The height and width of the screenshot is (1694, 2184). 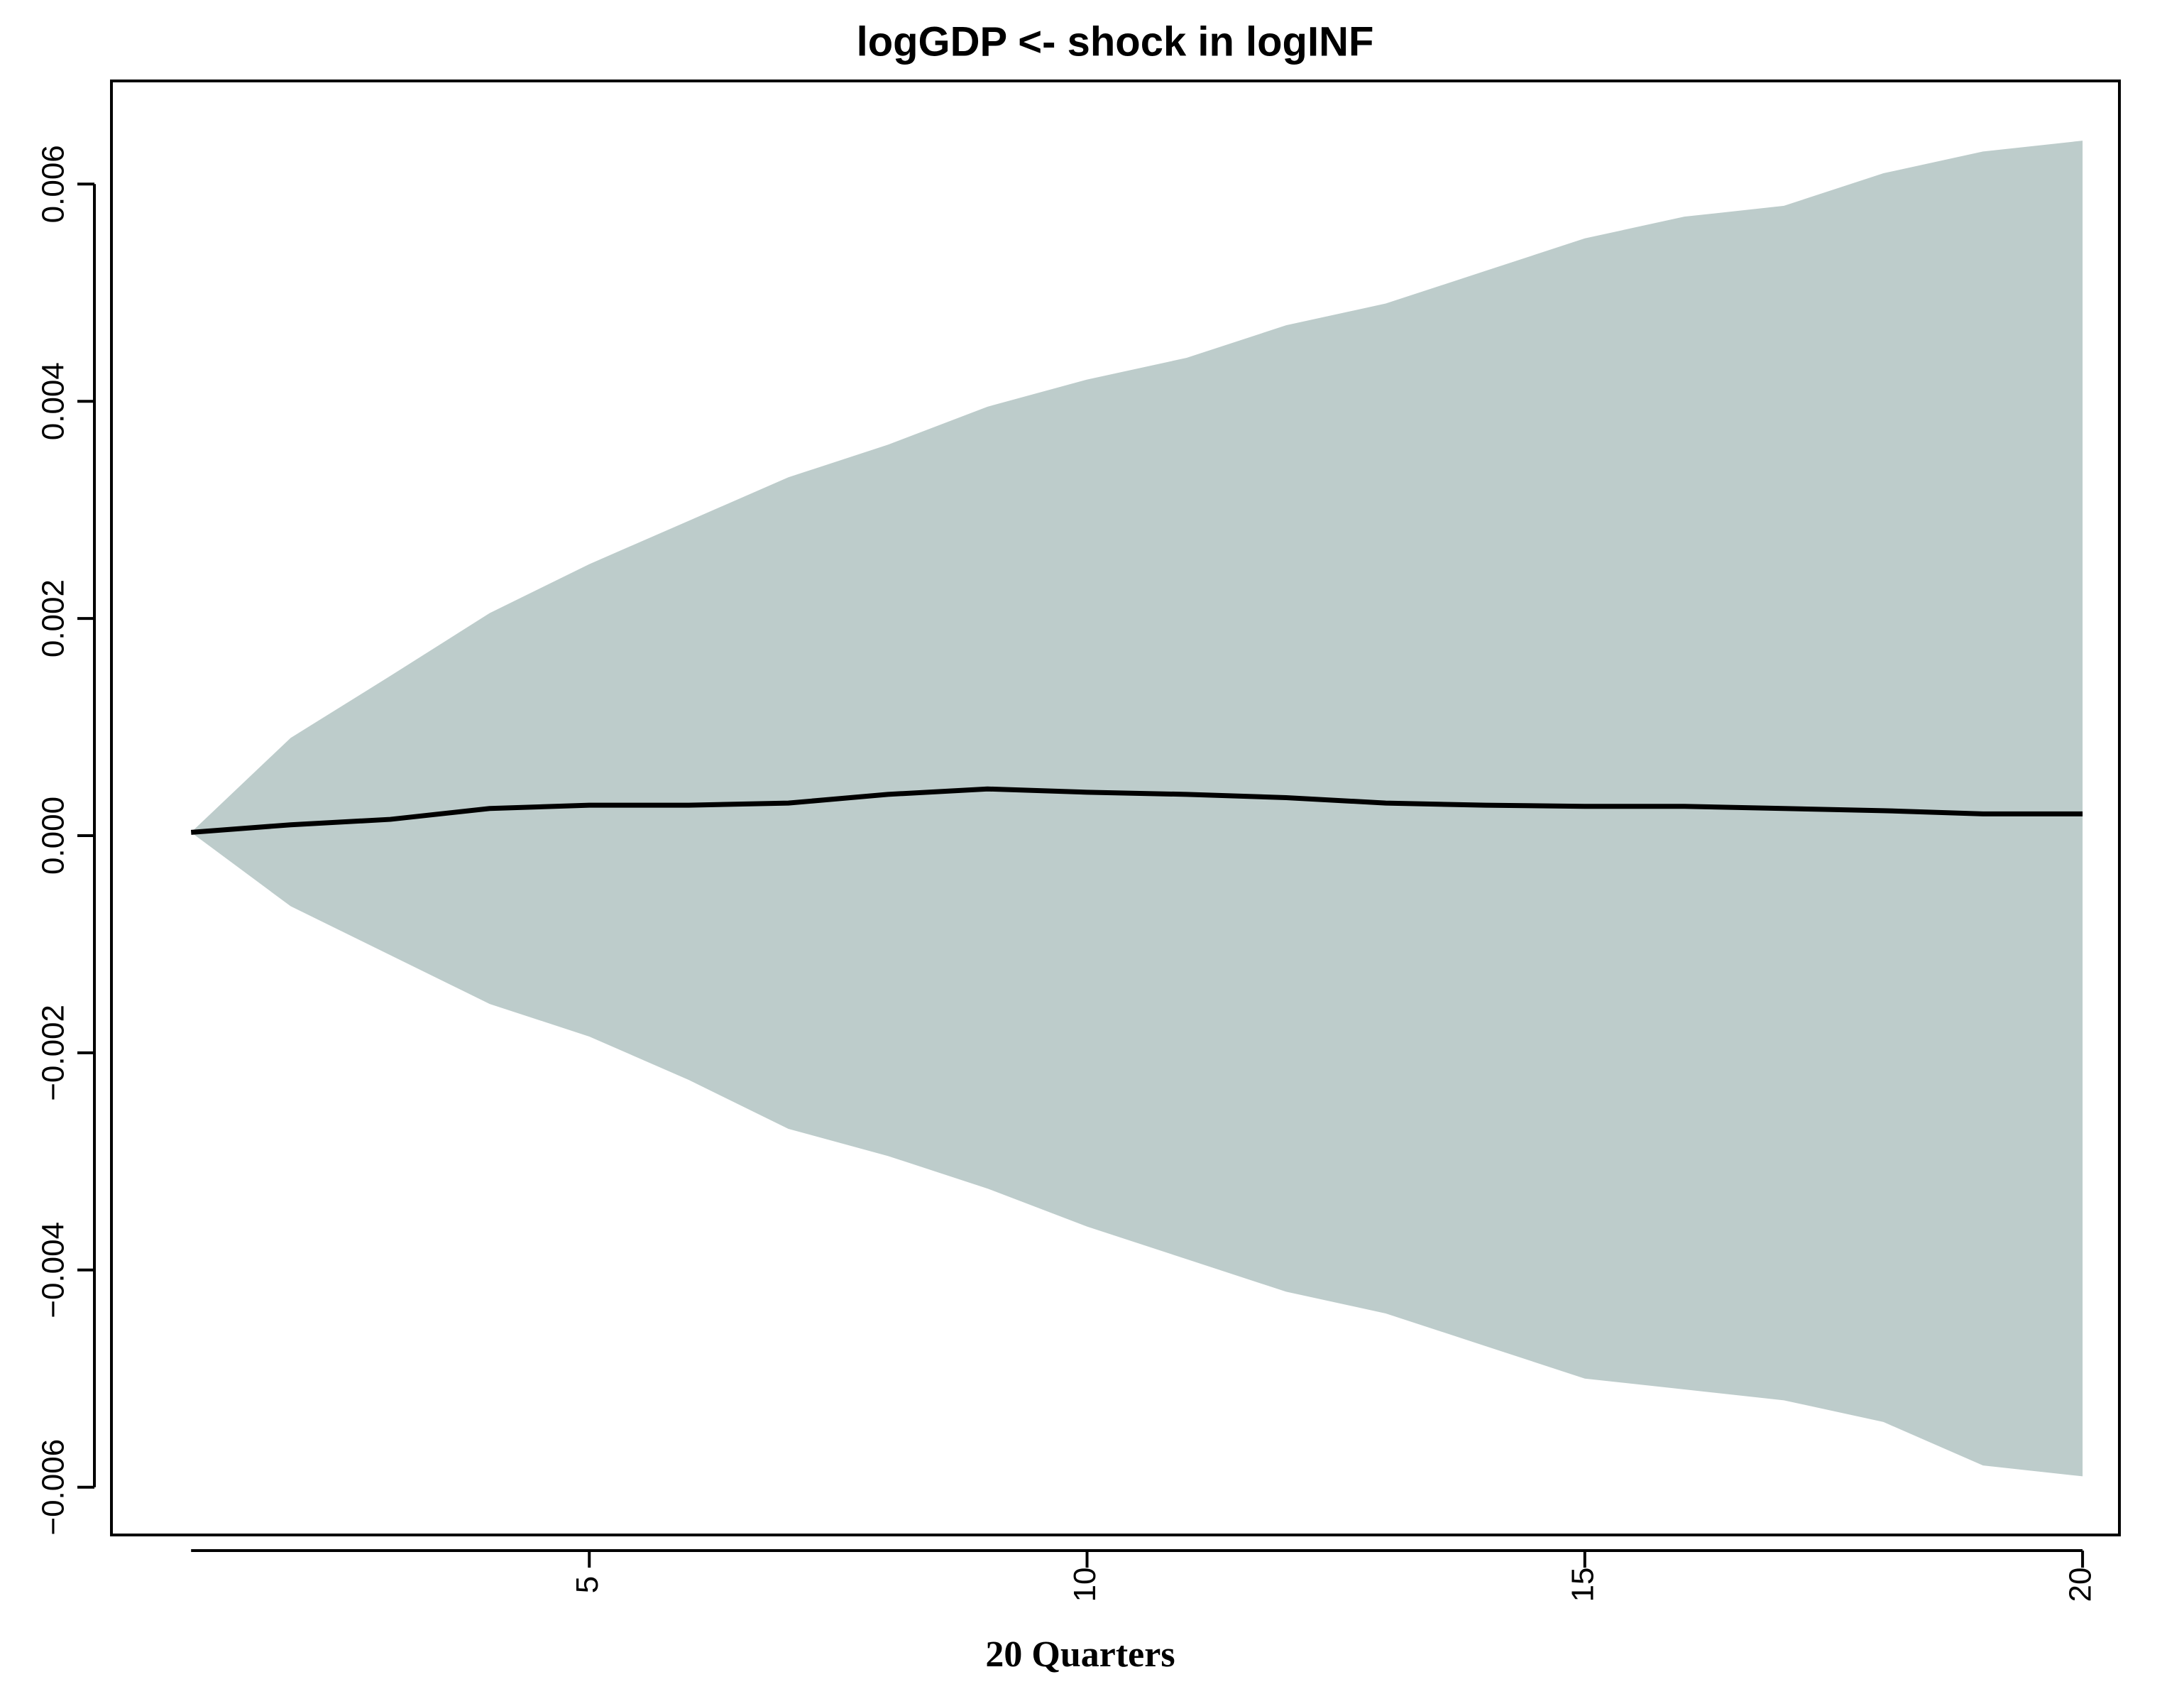 What do you see at coordinates (54, 184) in the screenshot?
I see `y-tick-label: 0.006` at bounding box center [54, 184].